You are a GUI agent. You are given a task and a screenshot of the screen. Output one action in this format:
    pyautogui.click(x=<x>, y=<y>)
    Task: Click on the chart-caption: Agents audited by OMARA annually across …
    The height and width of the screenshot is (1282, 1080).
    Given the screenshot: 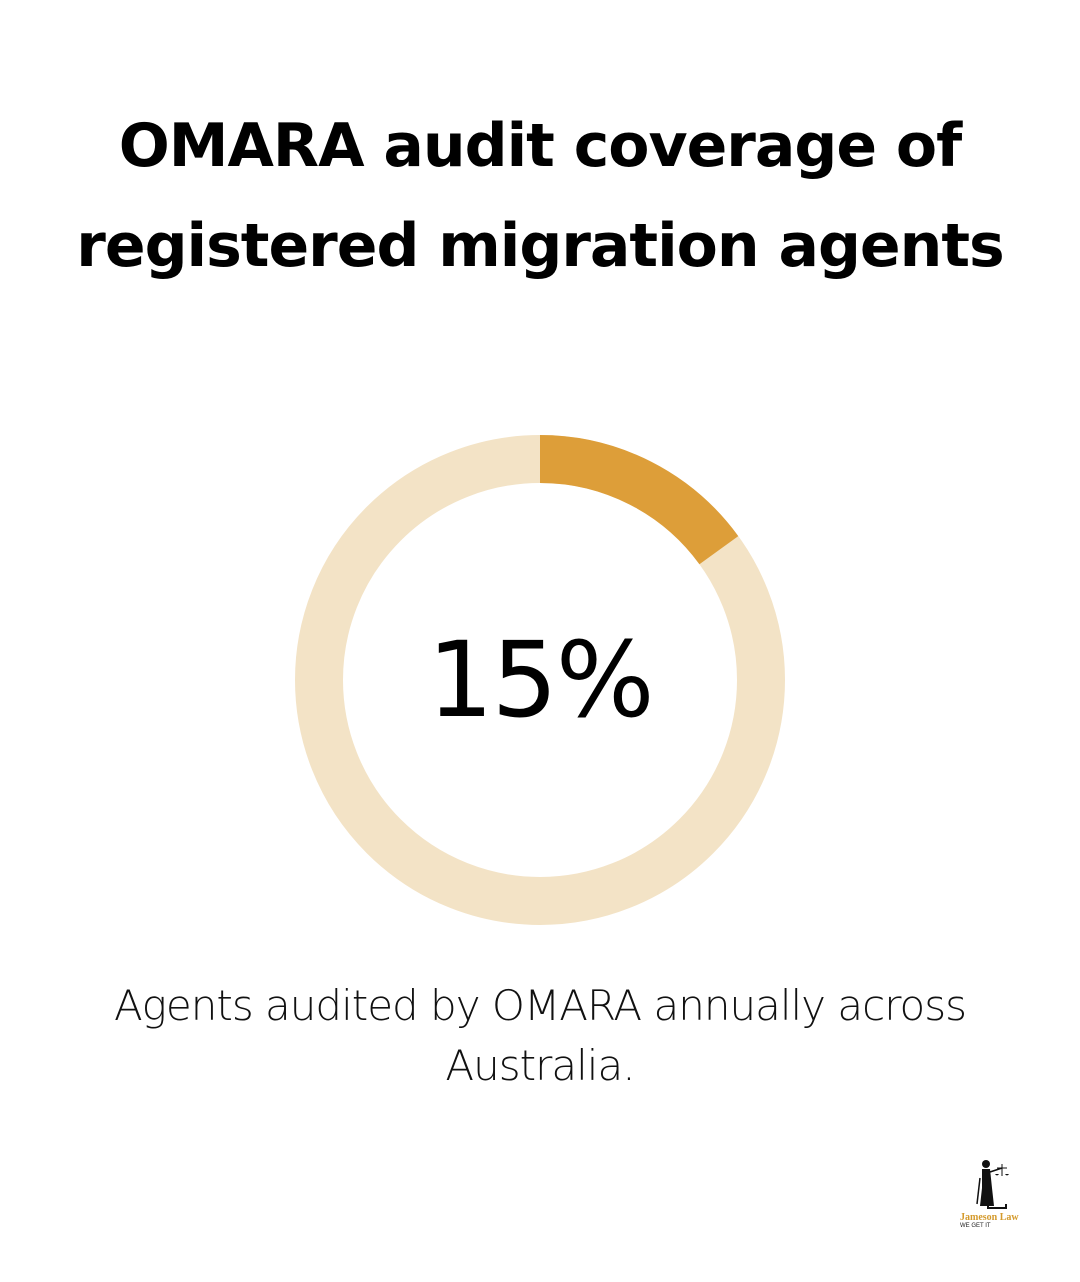 What is the action you would take?
    pyautogui.click(x=540, y=1035)
    